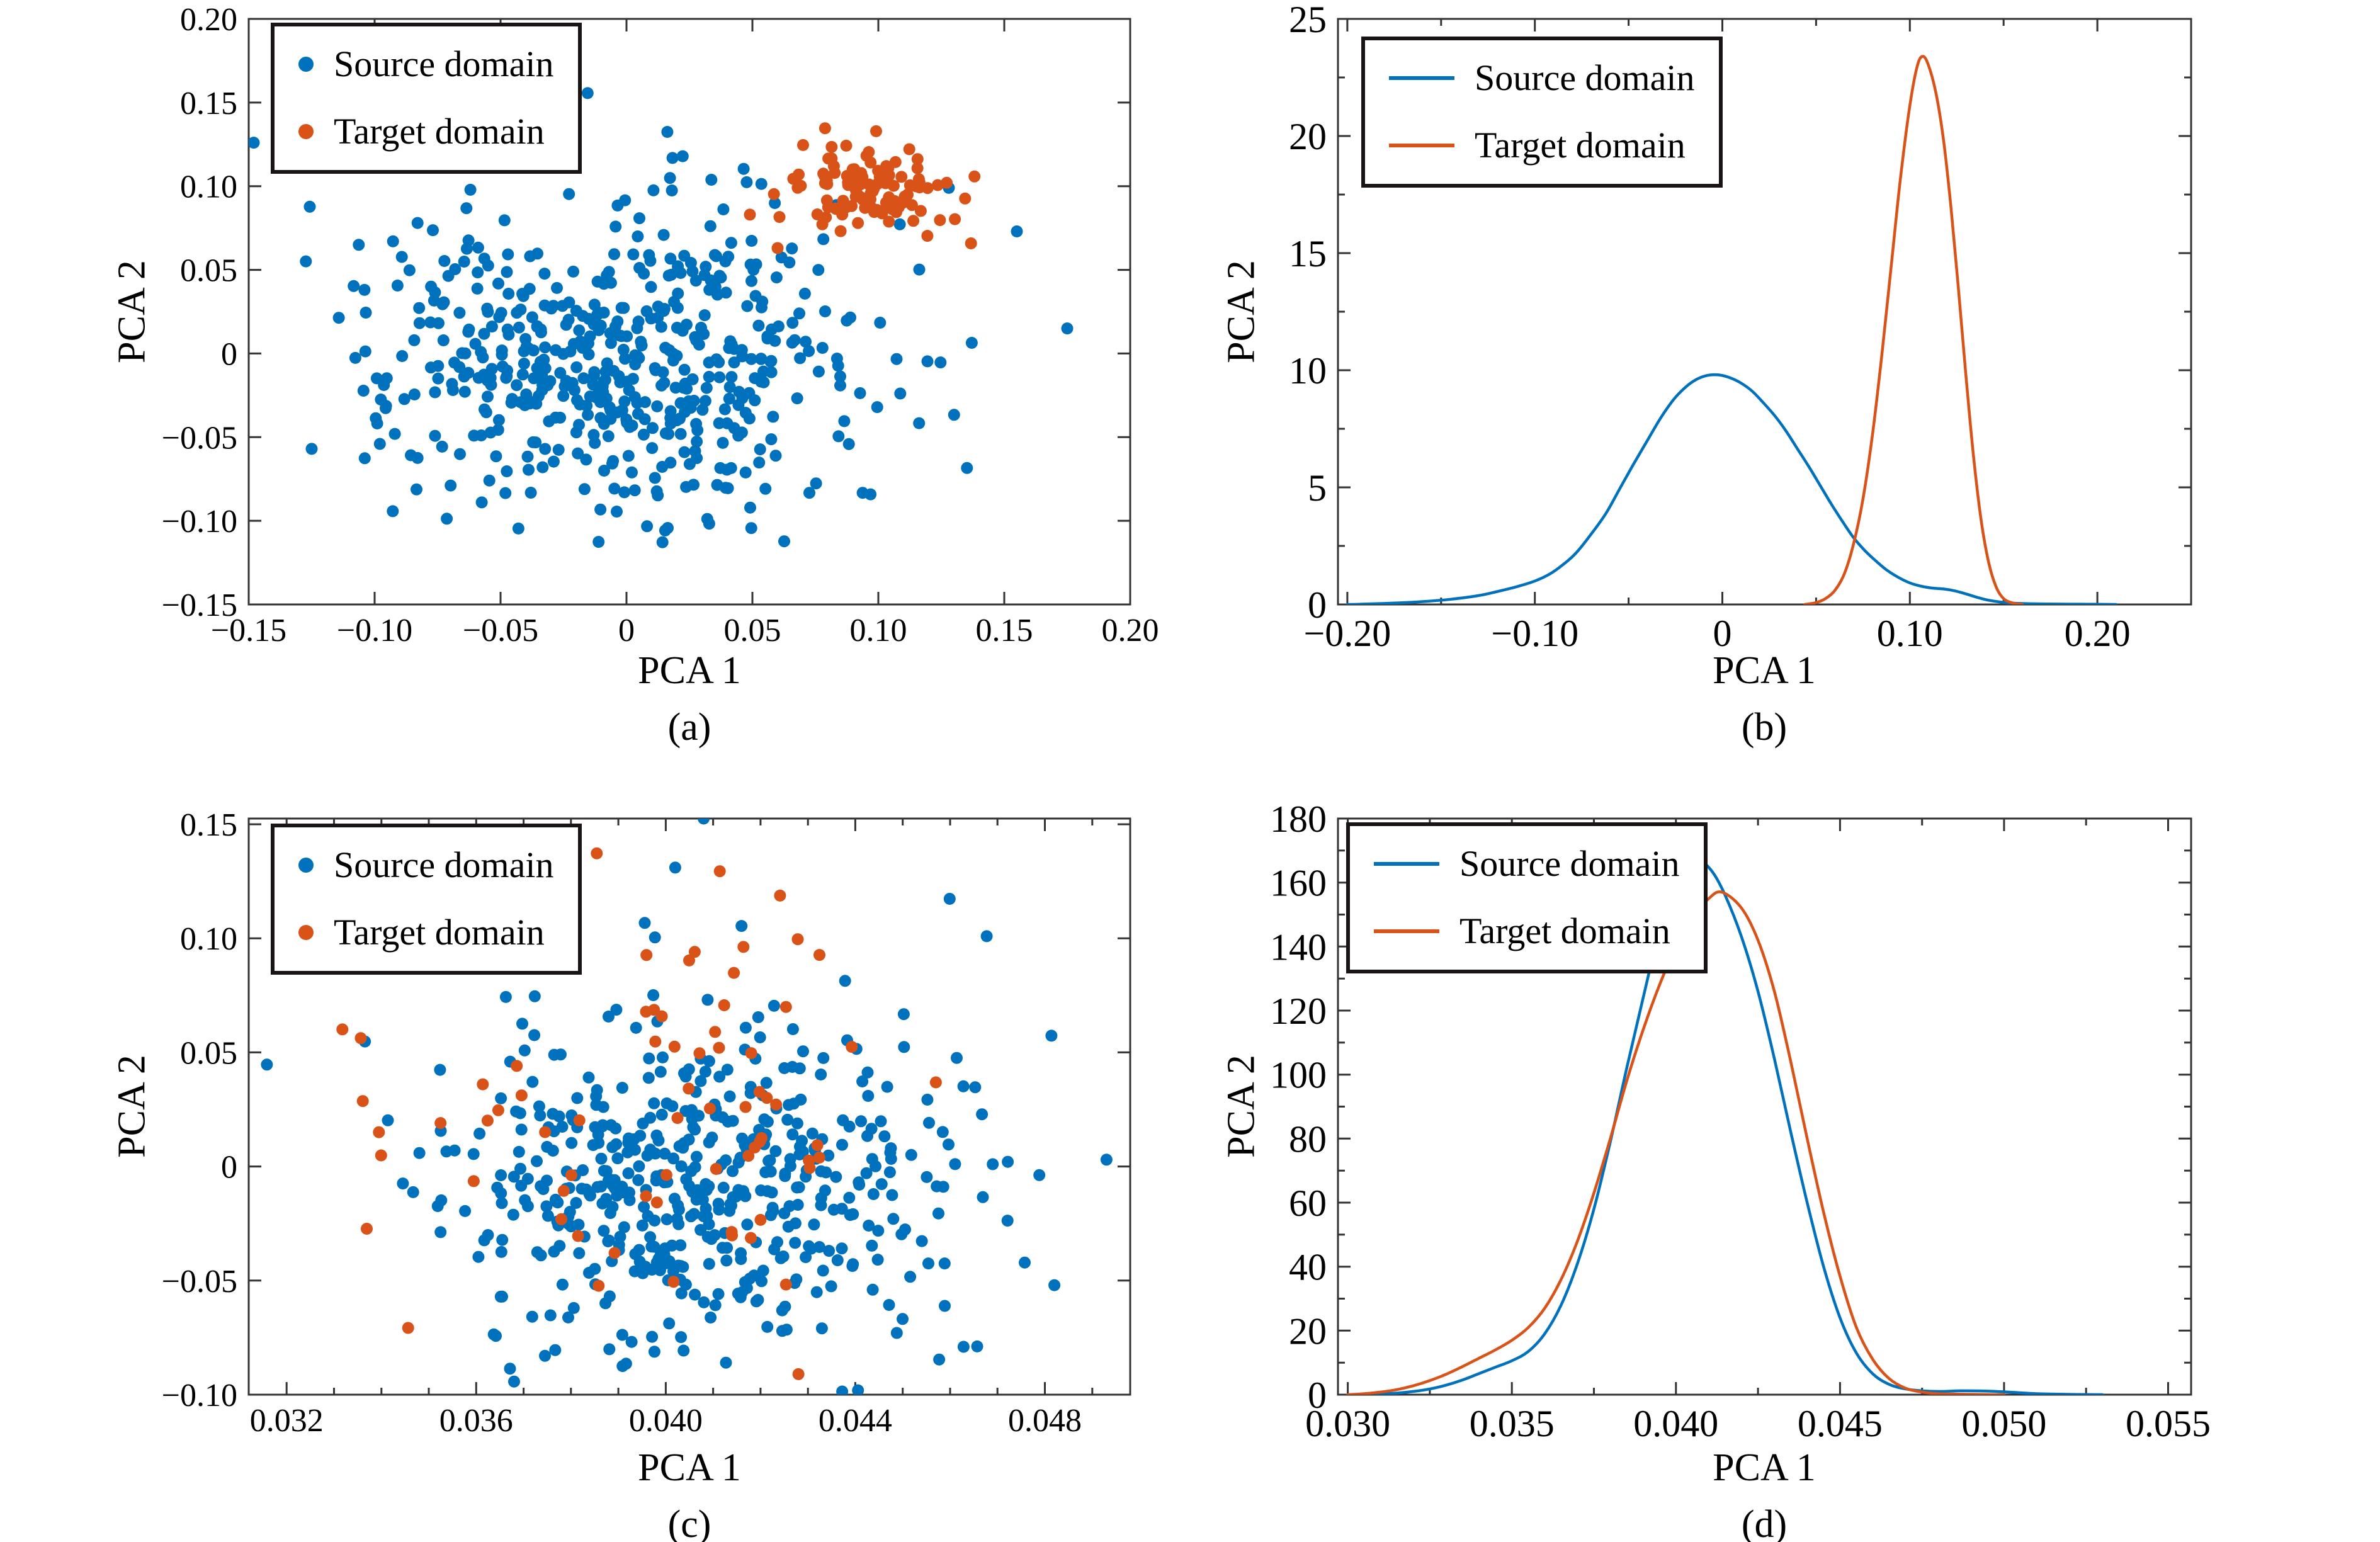  What do you see at coordinates (1308, 254) in the screenshot?
I see `svg-text: 15` at bounding box center [1308, 254].